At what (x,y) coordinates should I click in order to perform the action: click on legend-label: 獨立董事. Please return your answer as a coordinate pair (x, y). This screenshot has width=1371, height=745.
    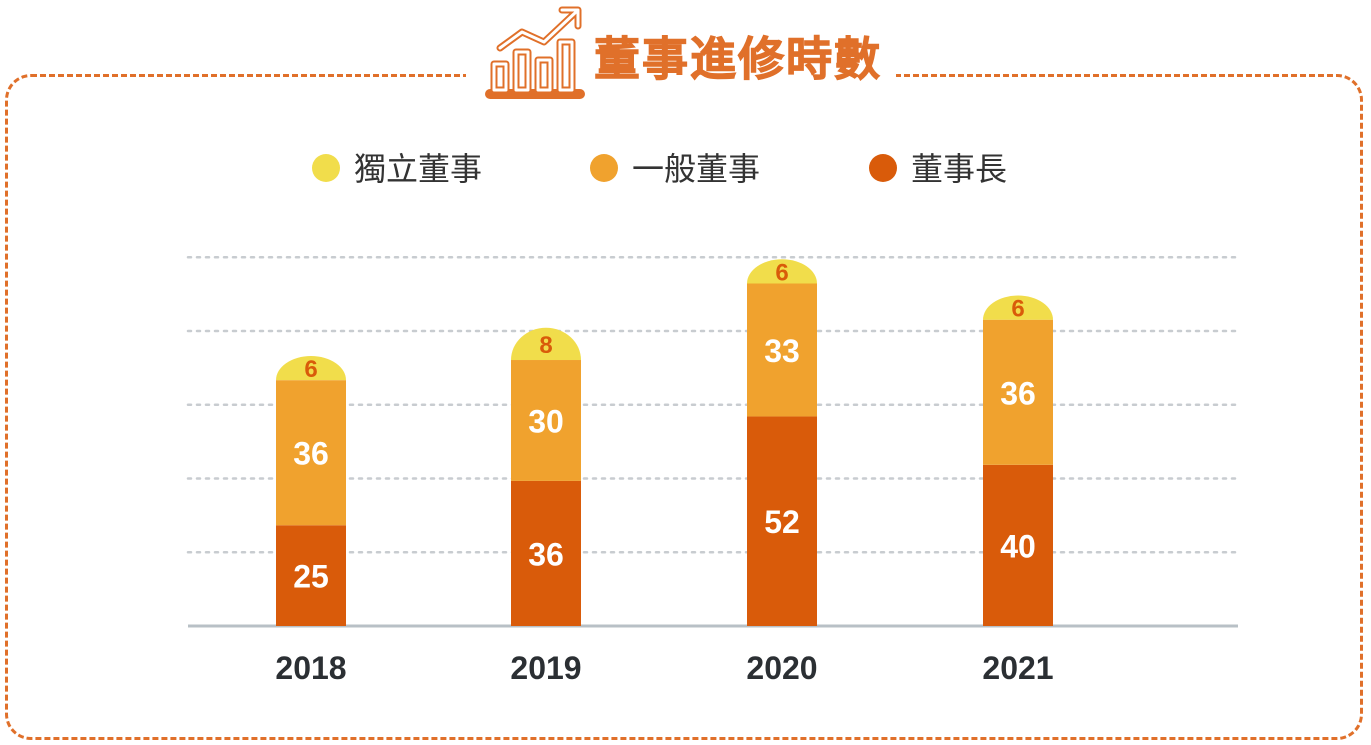
    Looking at the image, I should click on (418, 169).